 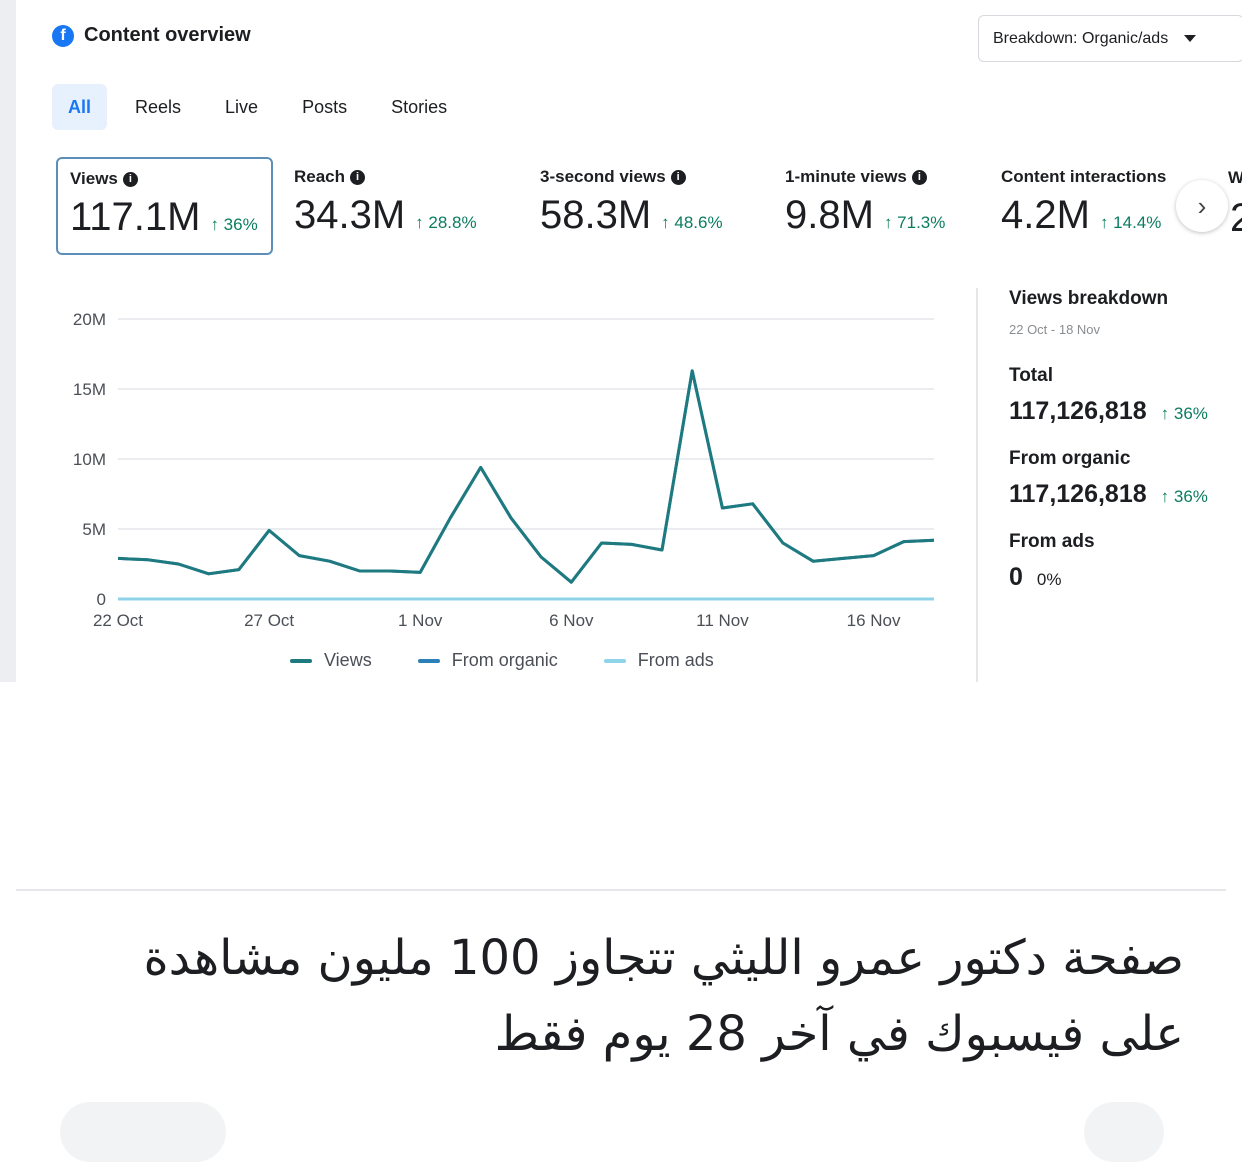 I want to click on card-title: Content overview, so click(x=167, y=35).